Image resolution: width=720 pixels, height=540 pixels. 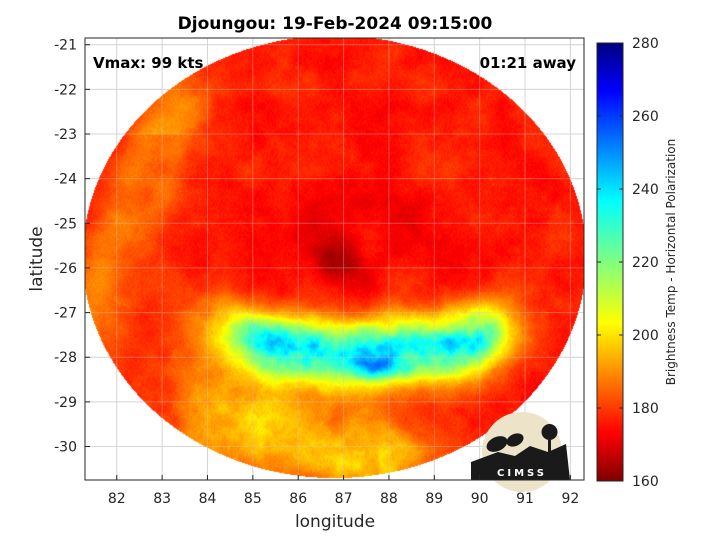 What do you see at coordinates (434, 499) in the screenshot?
I see `x-tick-label: 89` at bounding box center [434, 499].